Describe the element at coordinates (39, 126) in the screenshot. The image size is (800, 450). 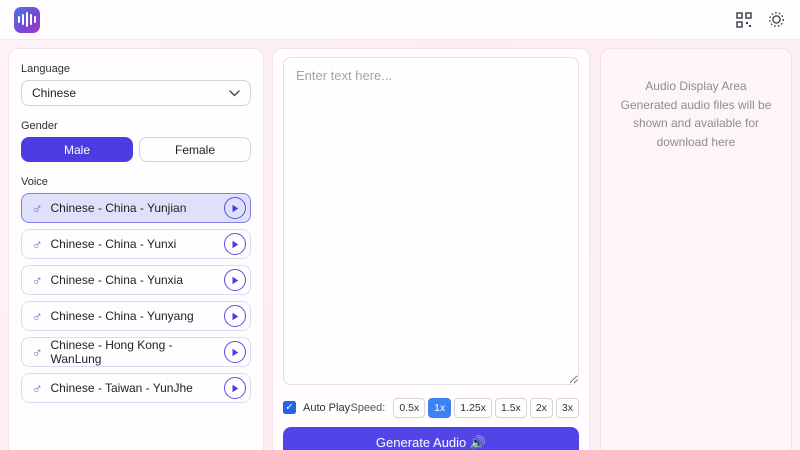
I see `gender-label: Gender` at that location.